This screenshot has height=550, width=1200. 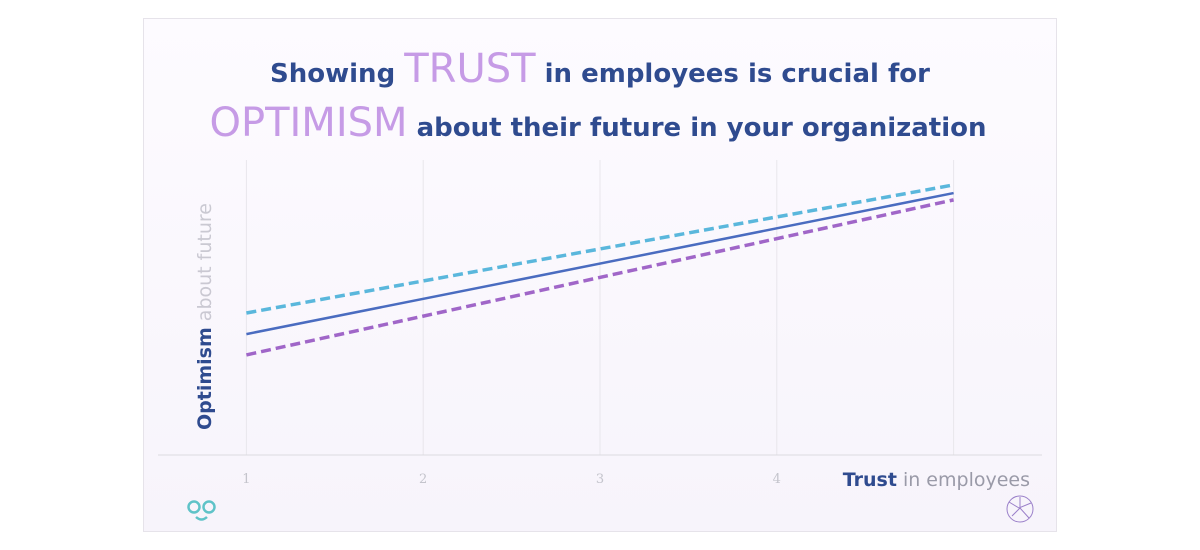 I want to click on y-axis-label: Optimism about future, so click(x=205, y=316).